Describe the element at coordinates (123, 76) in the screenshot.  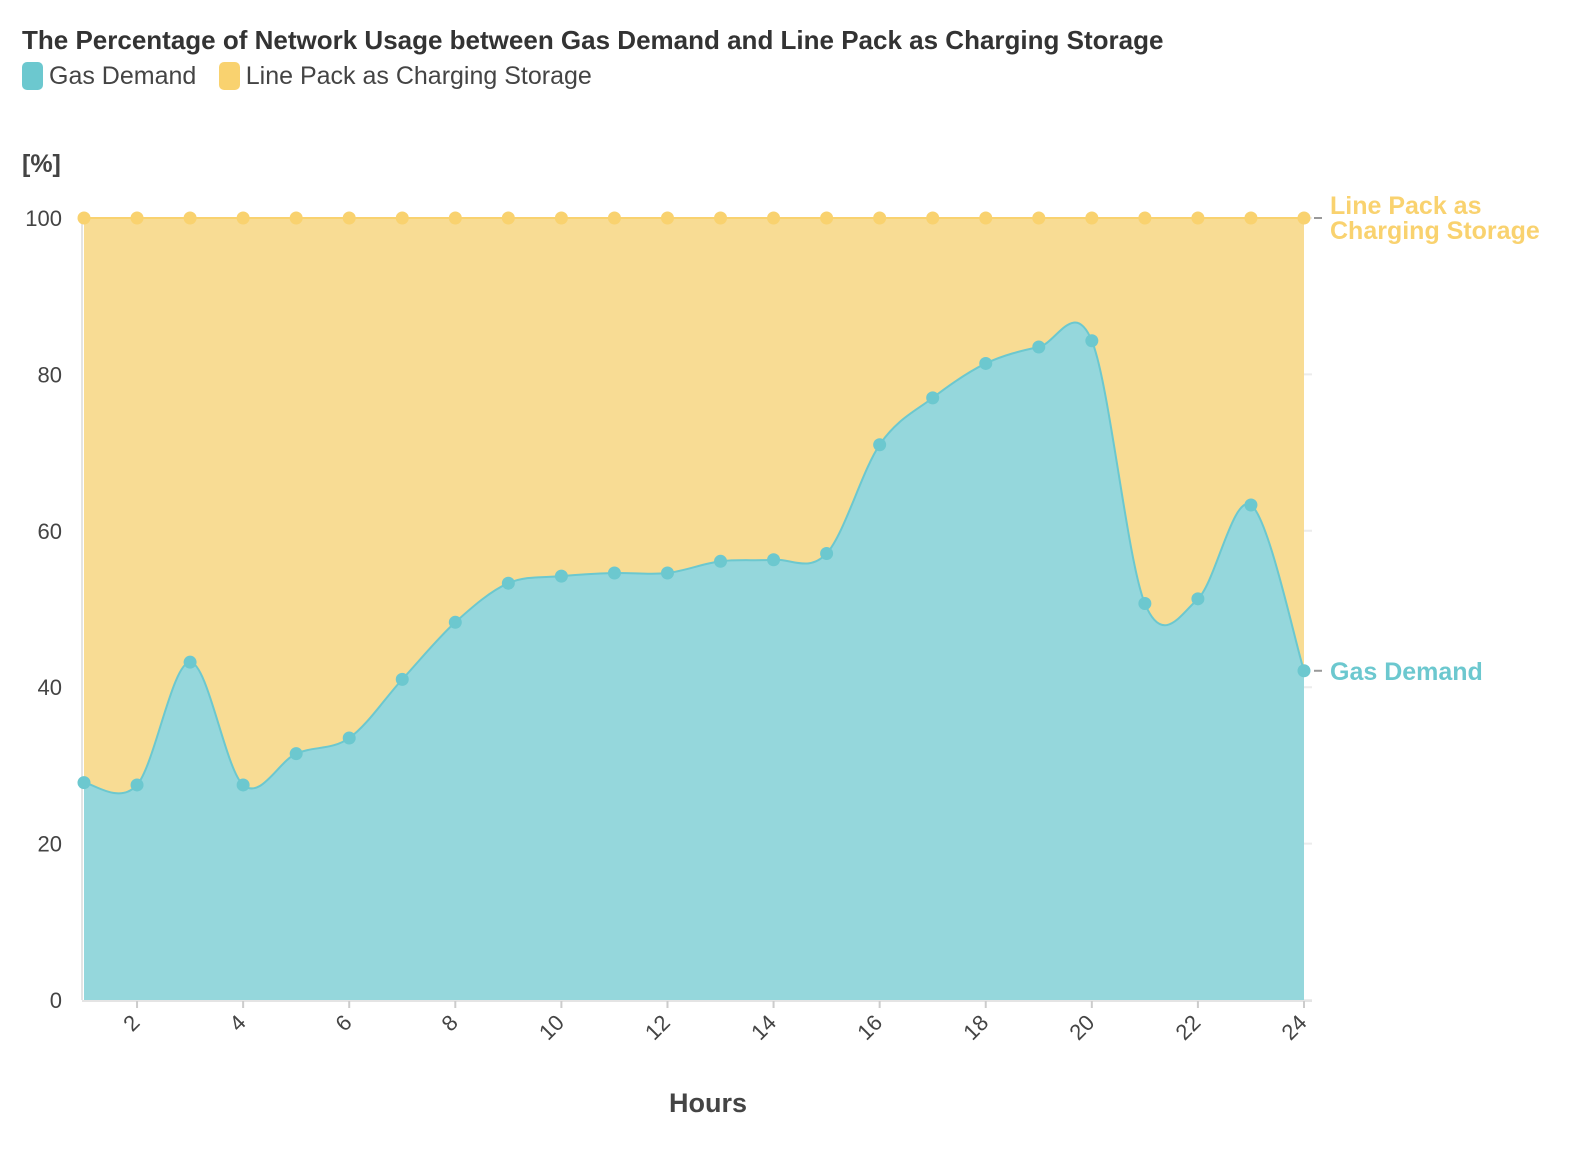
I see `legend-label-gas-demand: Gas Demand` at that location.